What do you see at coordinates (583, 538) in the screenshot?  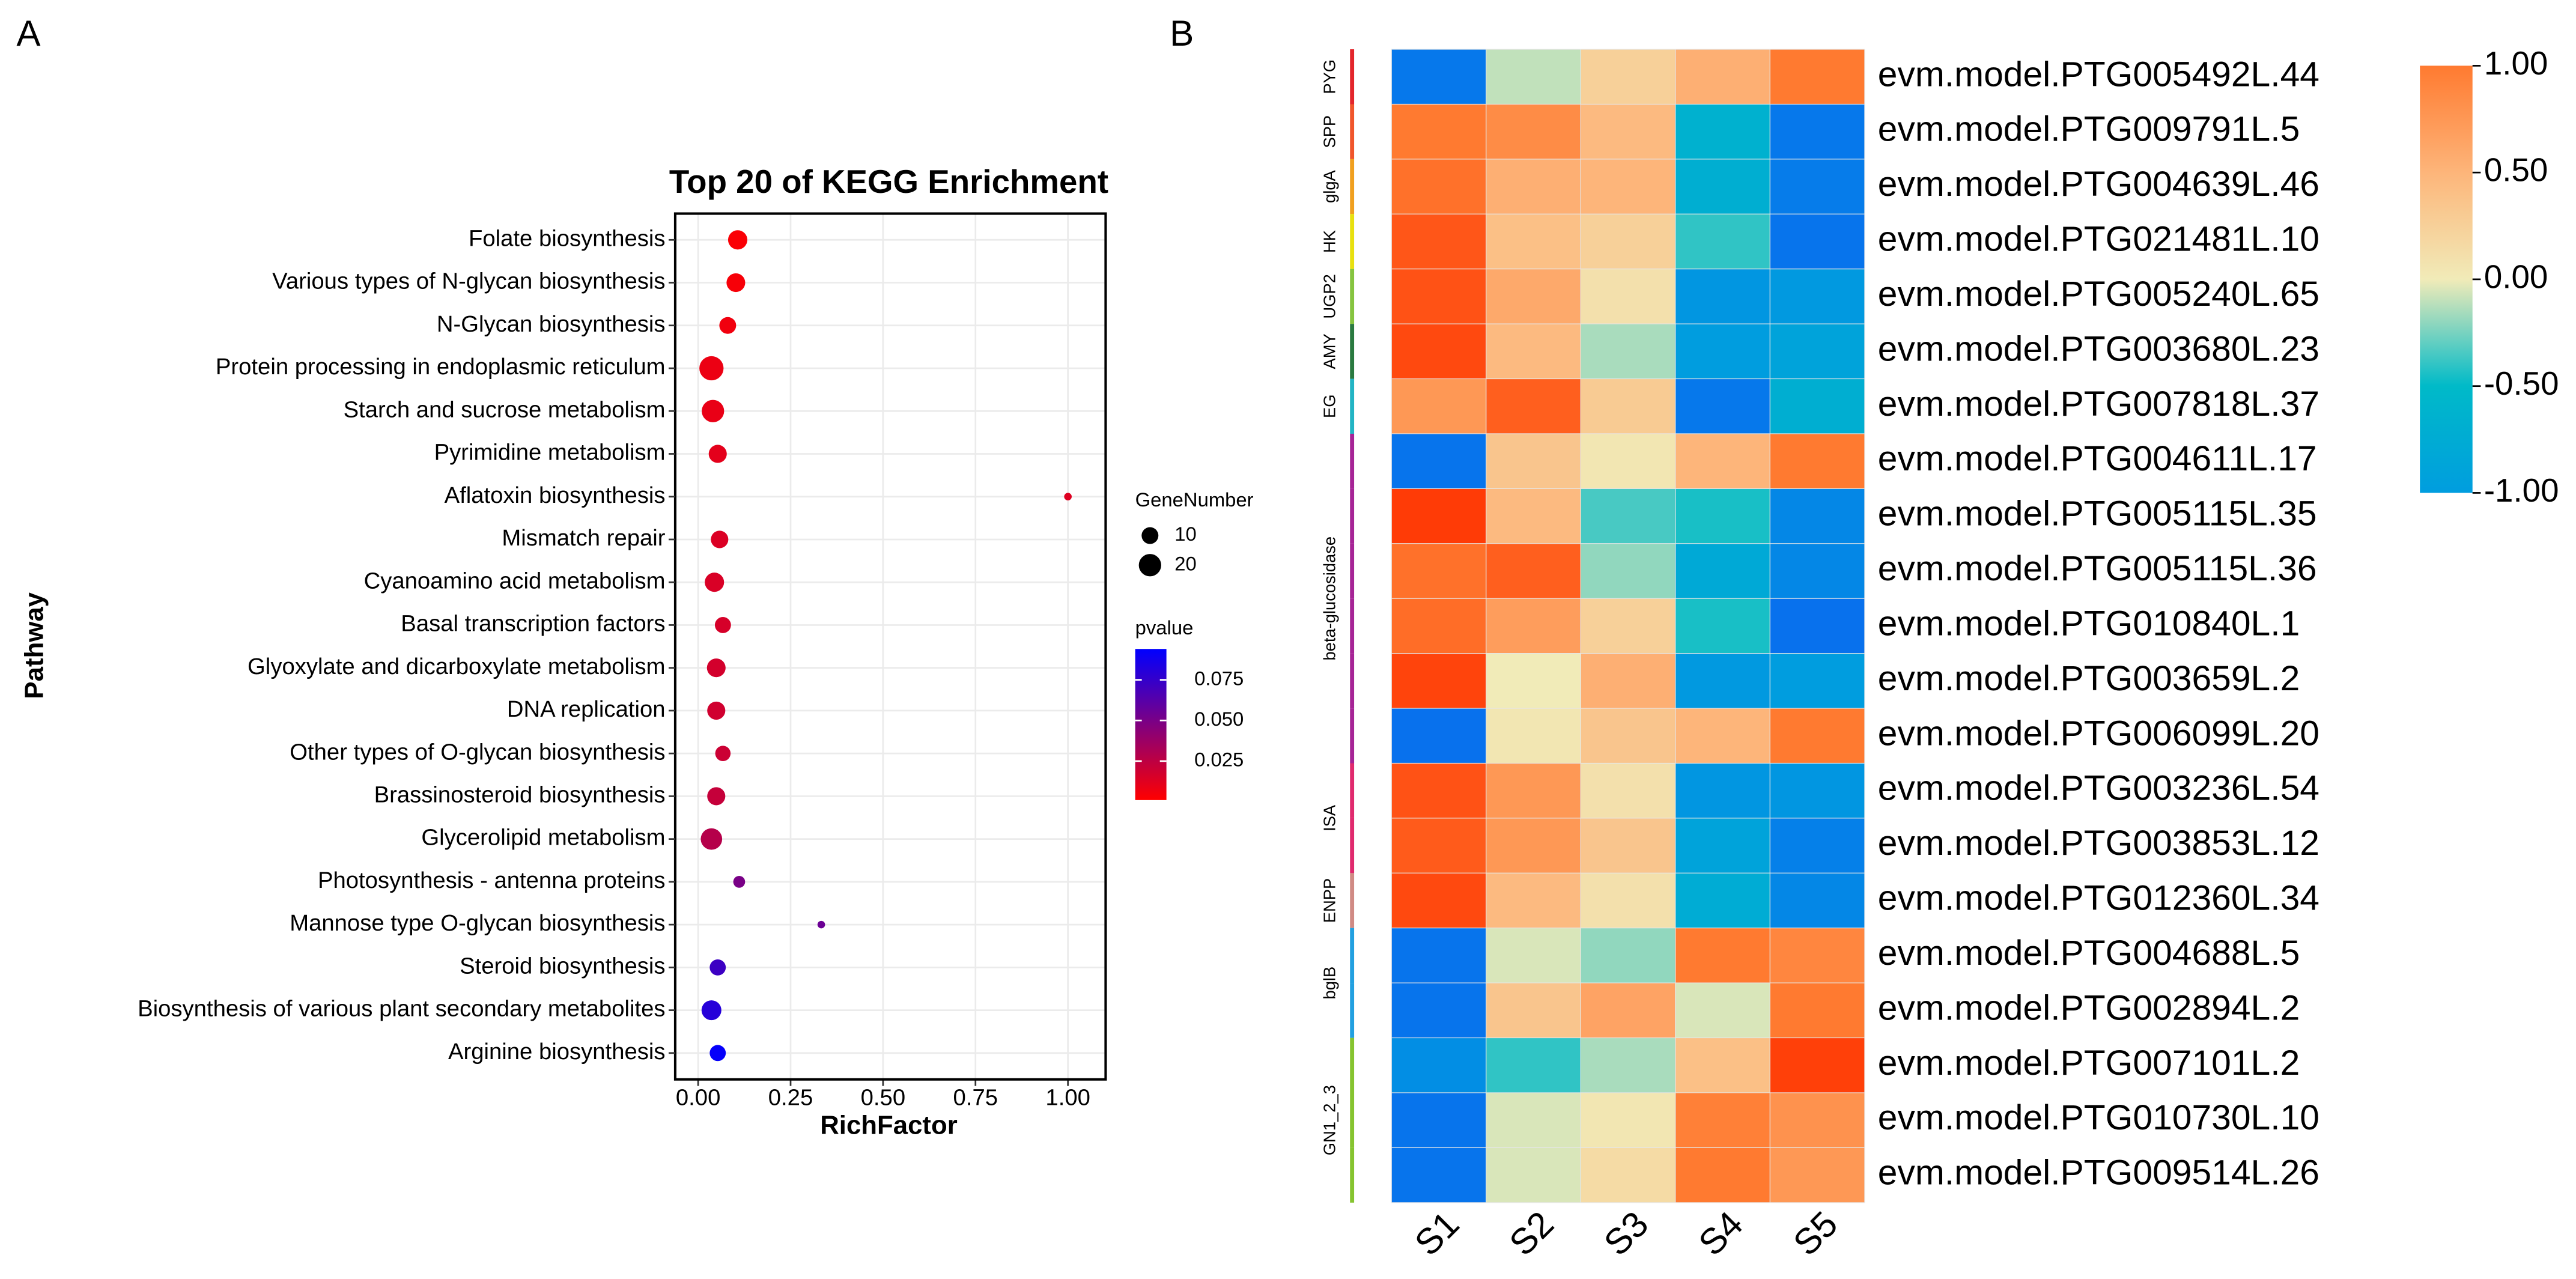 I see `y-tick-label: Mismatch repair` at bounding box center [583, 538].